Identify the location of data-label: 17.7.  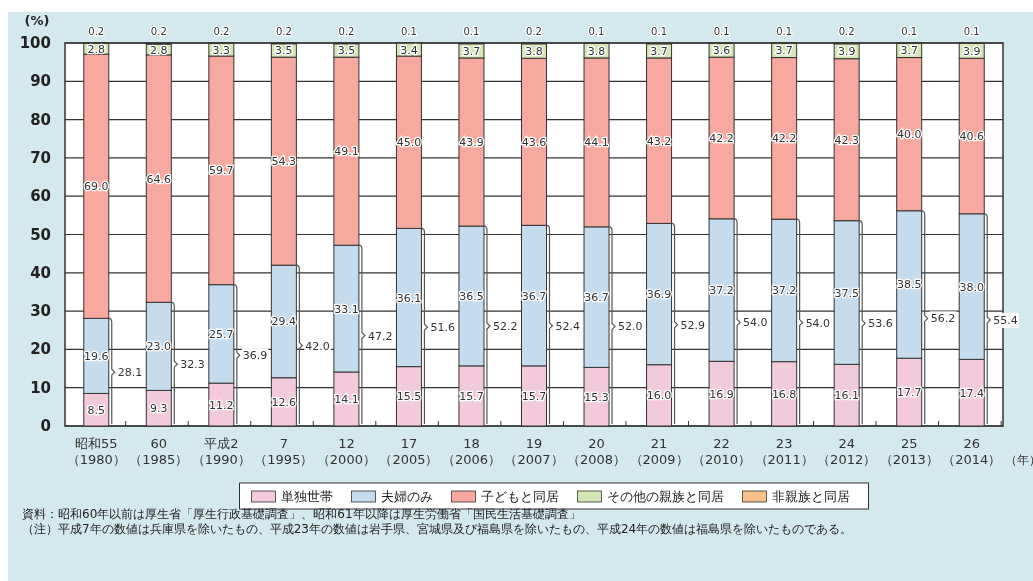
(909, 393).